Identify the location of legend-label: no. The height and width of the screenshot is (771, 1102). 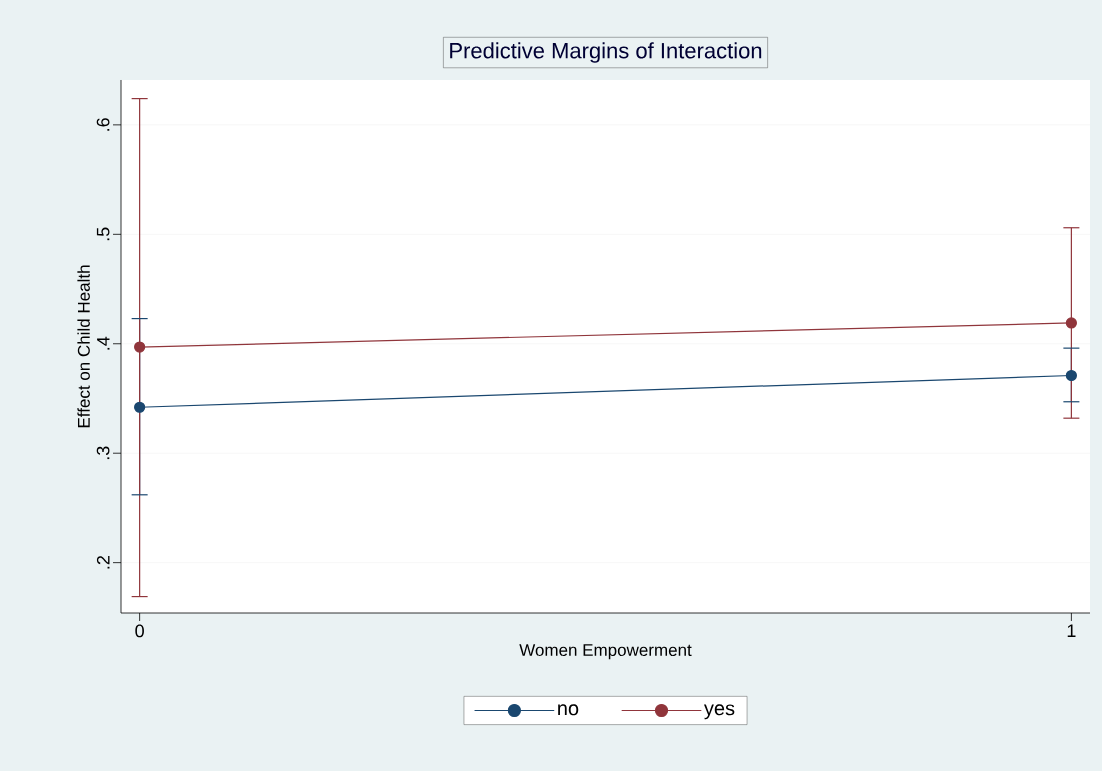
(568, 710).